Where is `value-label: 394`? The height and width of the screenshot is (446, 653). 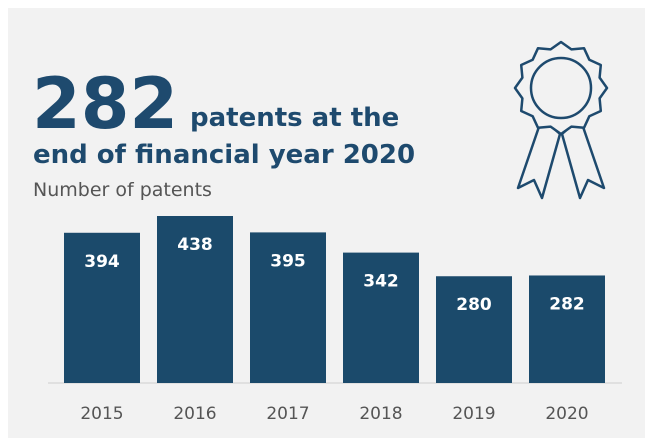 value-label: 394 is located at coordinates (102, 262).